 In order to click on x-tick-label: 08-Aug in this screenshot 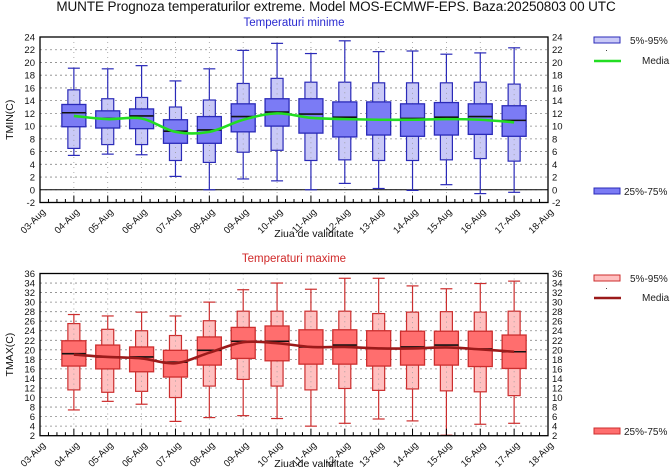, I will do `click(202, 454)`.